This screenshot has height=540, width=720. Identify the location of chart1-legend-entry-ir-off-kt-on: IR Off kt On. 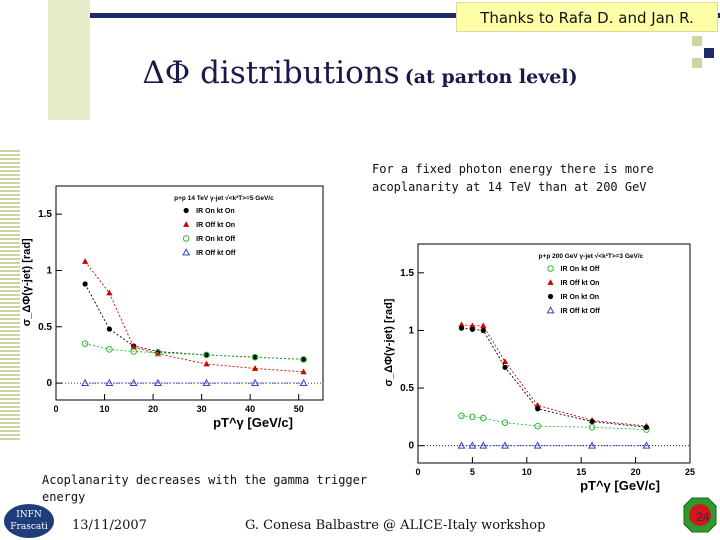
(215, 225).